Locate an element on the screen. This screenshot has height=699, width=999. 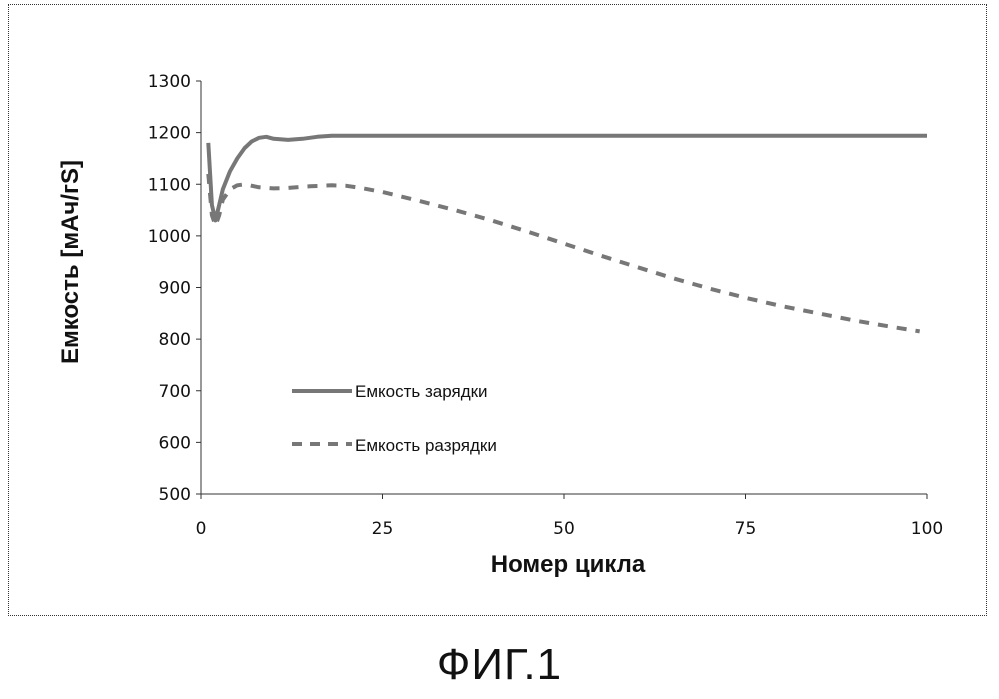
y-tick-label: 1200 is located at coordinates (169, 134).